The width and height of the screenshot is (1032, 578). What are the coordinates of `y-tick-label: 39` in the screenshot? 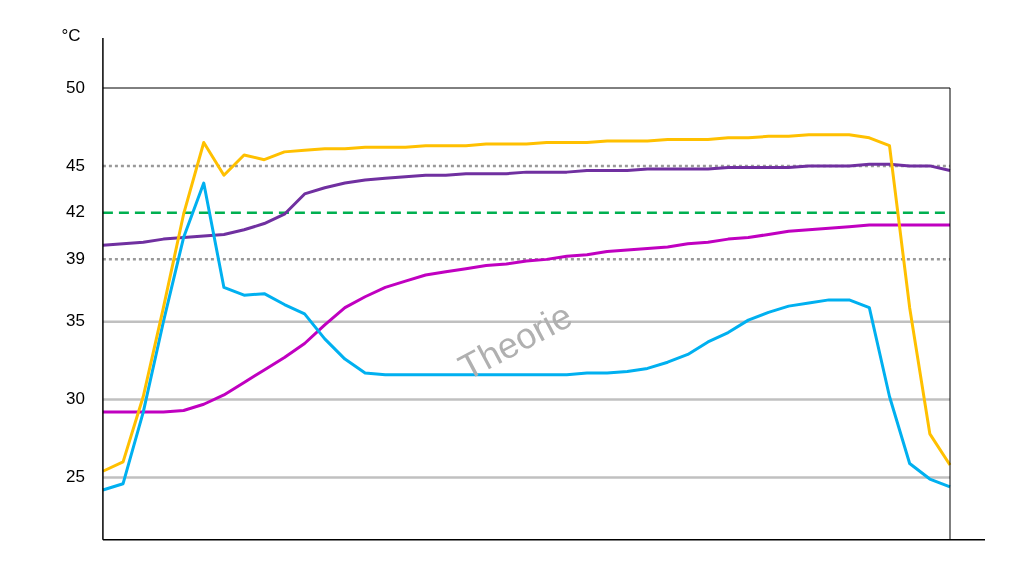 It's located at (75, 259).